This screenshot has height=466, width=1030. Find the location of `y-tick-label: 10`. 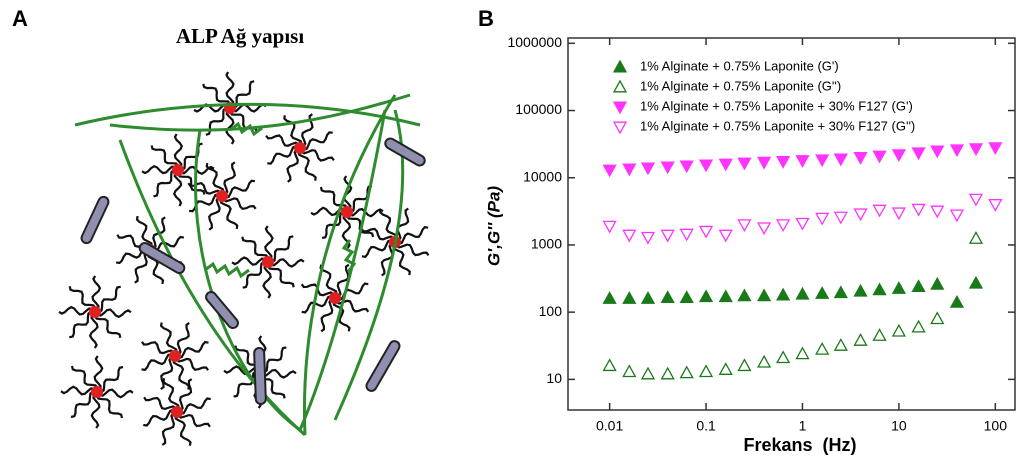

y-tick-label: 10 is located at coordinates (554, 378).